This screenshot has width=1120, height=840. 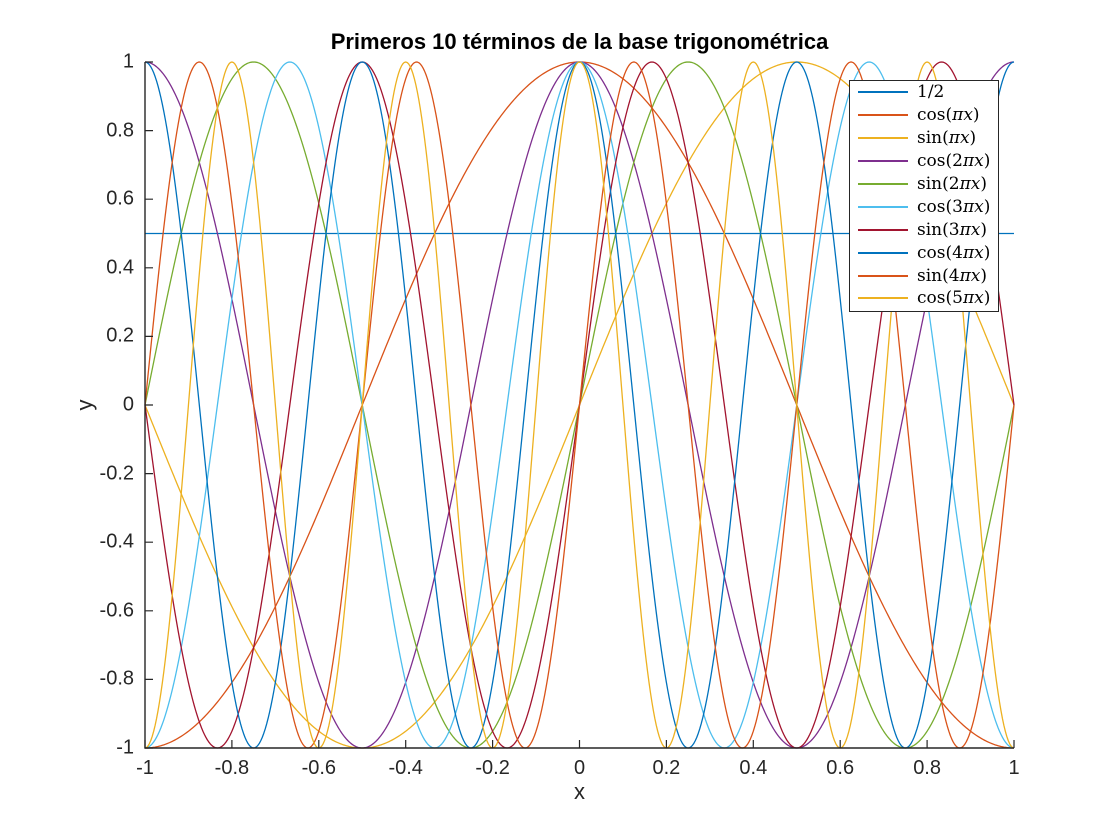 I want to click on x-tick-label: 0.6, so click(x=840, y=768).